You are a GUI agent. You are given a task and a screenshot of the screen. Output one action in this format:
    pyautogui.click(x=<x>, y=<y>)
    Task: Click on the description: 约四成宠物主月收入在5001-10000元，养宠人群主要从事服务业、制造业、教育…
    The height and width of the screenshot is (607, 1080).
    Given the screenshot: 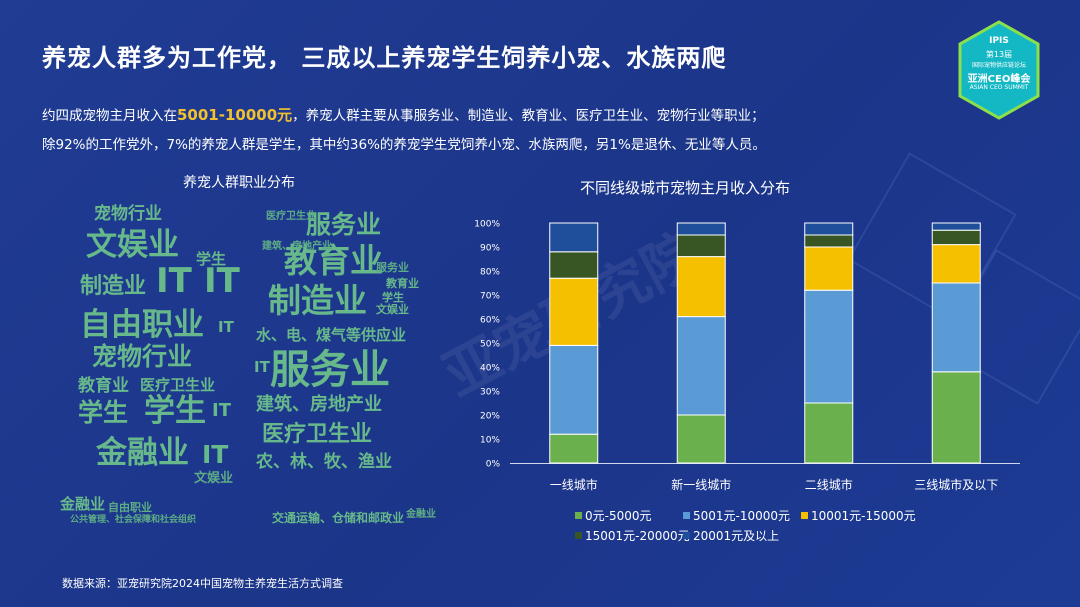 What is the action you would take?
    pyautogui.click(x=404, y=130)
    